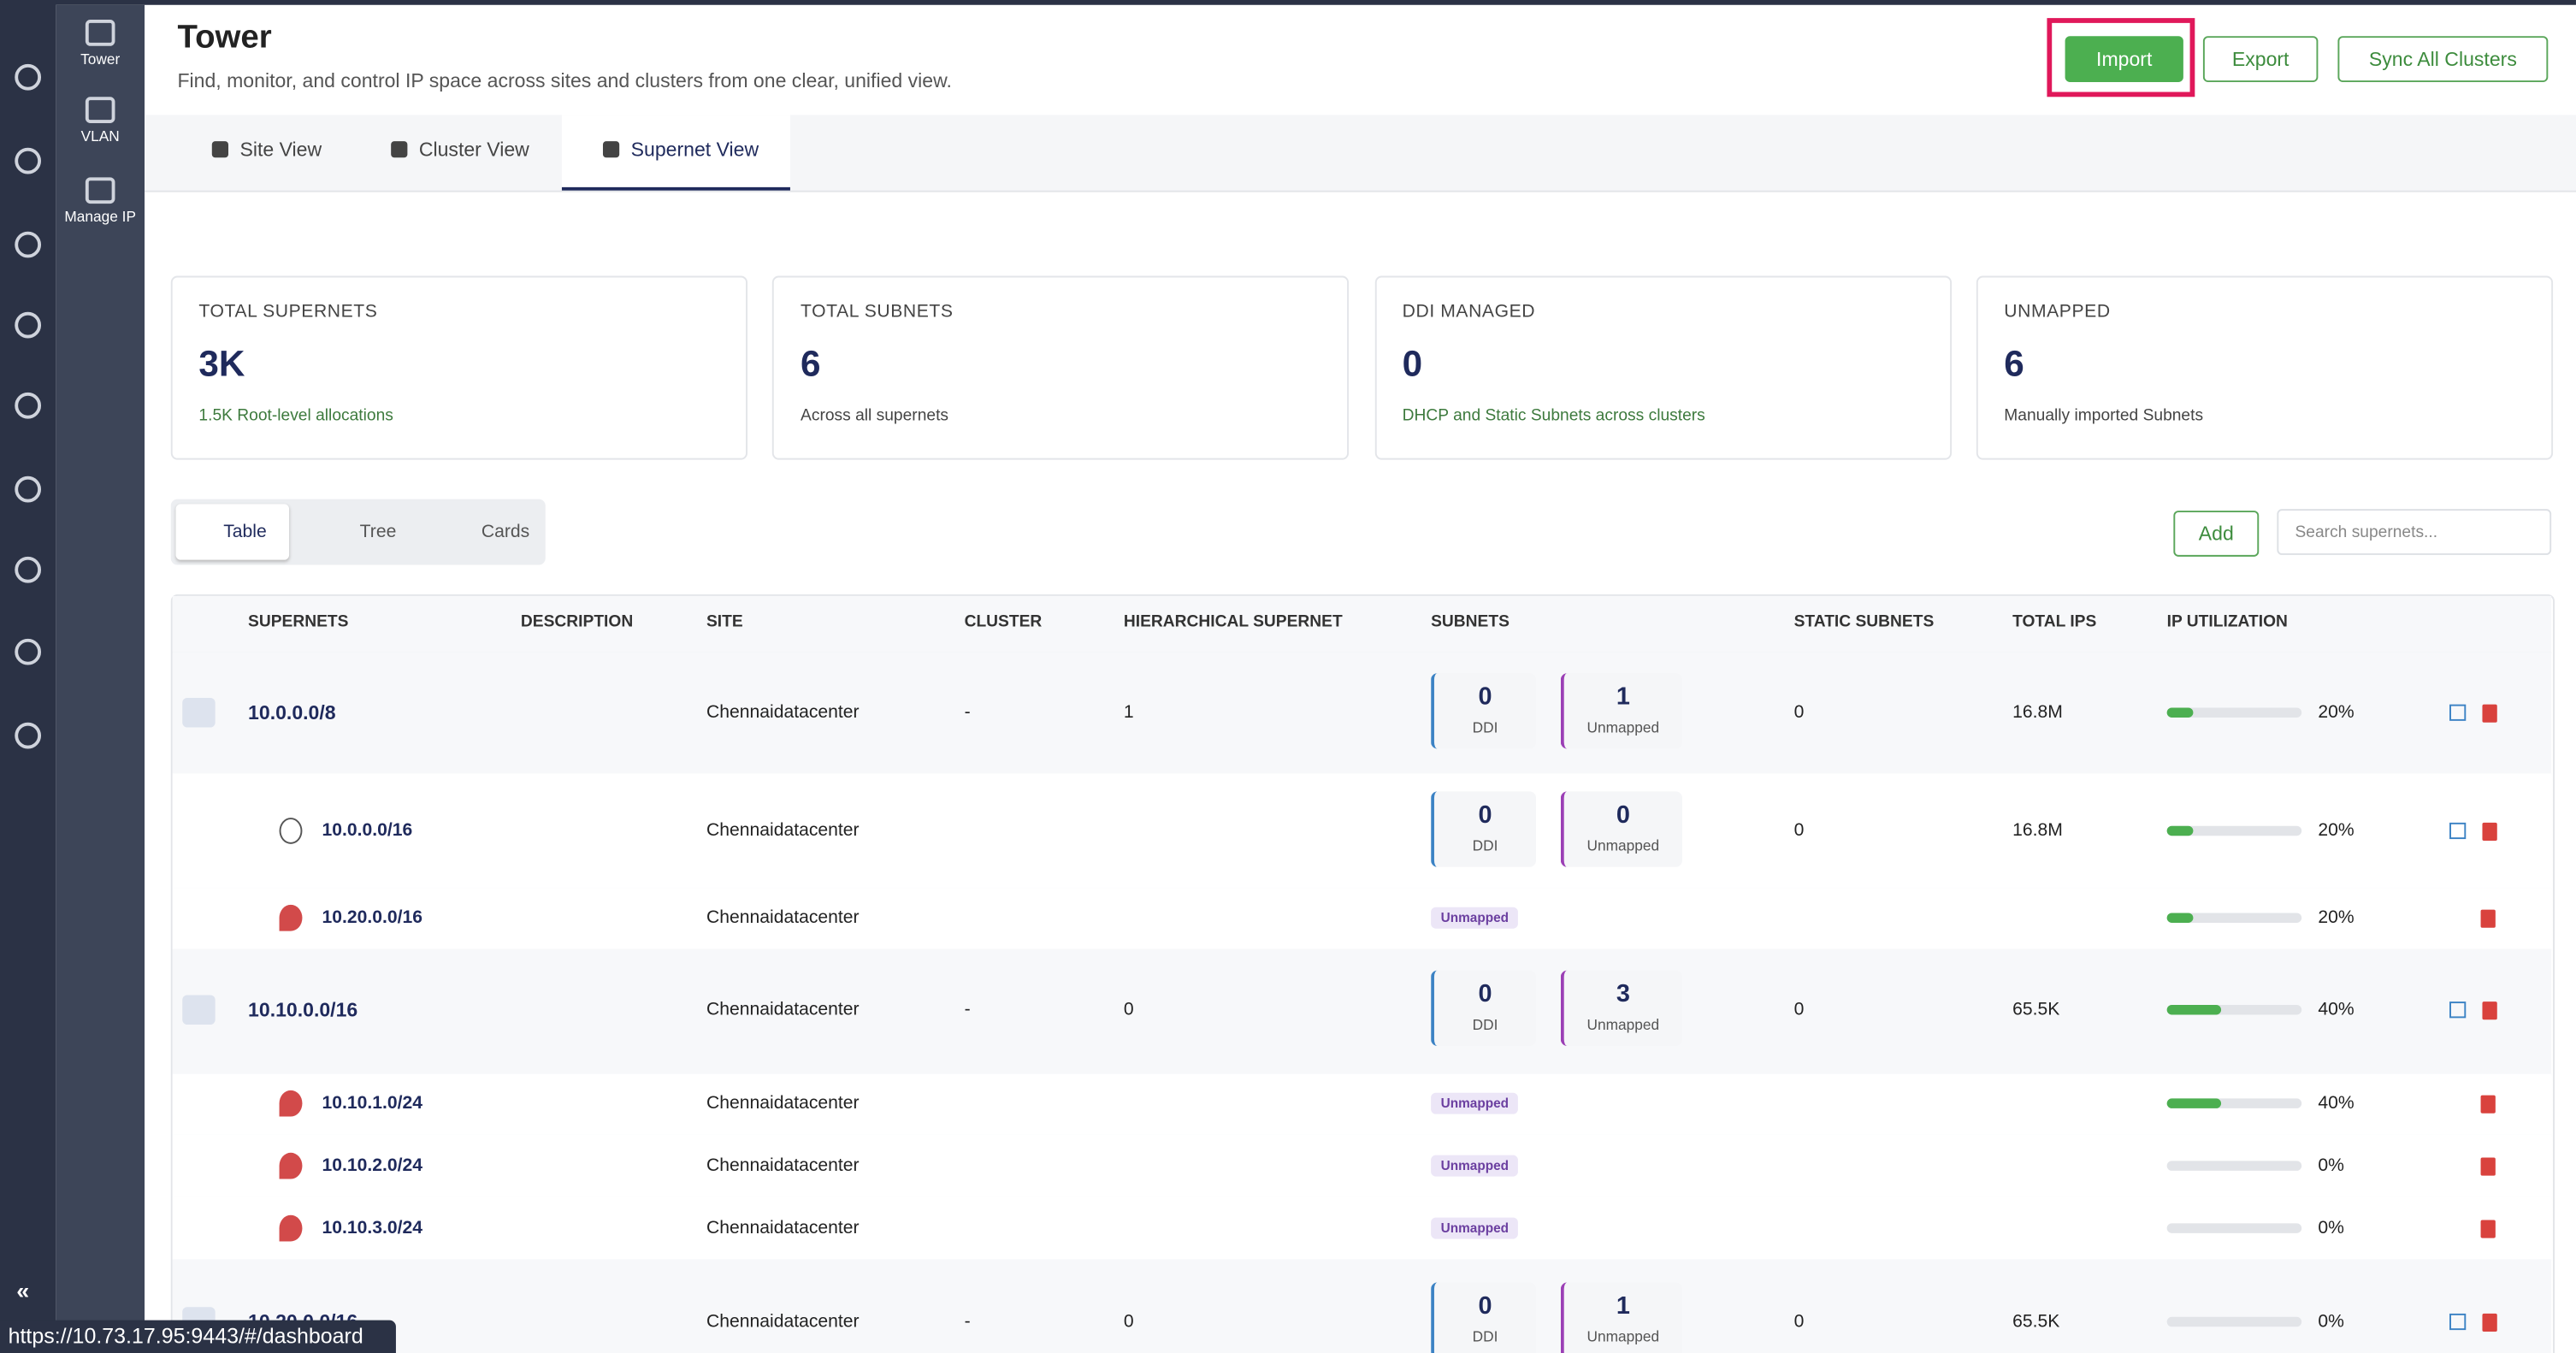  I want to click on export-button: Export, so click(2260, 59).